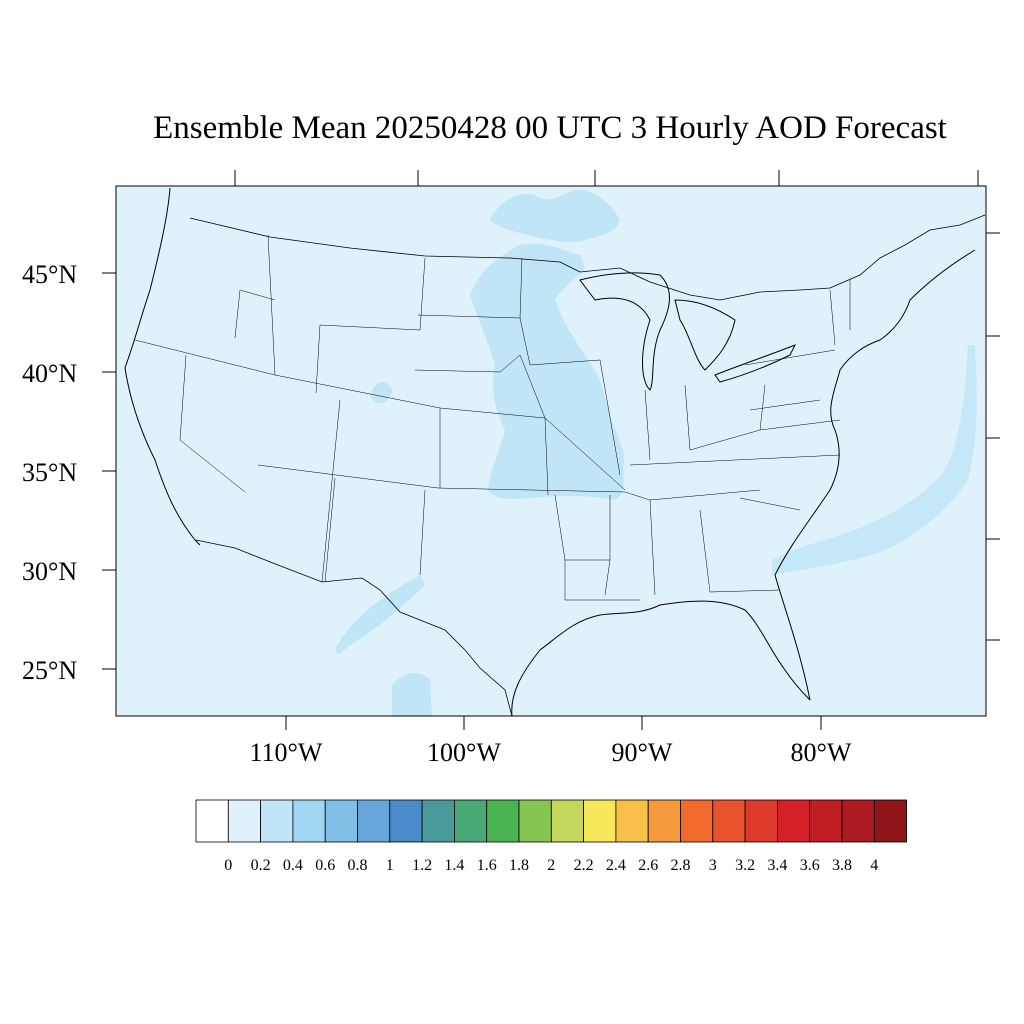  I want to click on lat-label-45: 45°N, so click(49, 274).